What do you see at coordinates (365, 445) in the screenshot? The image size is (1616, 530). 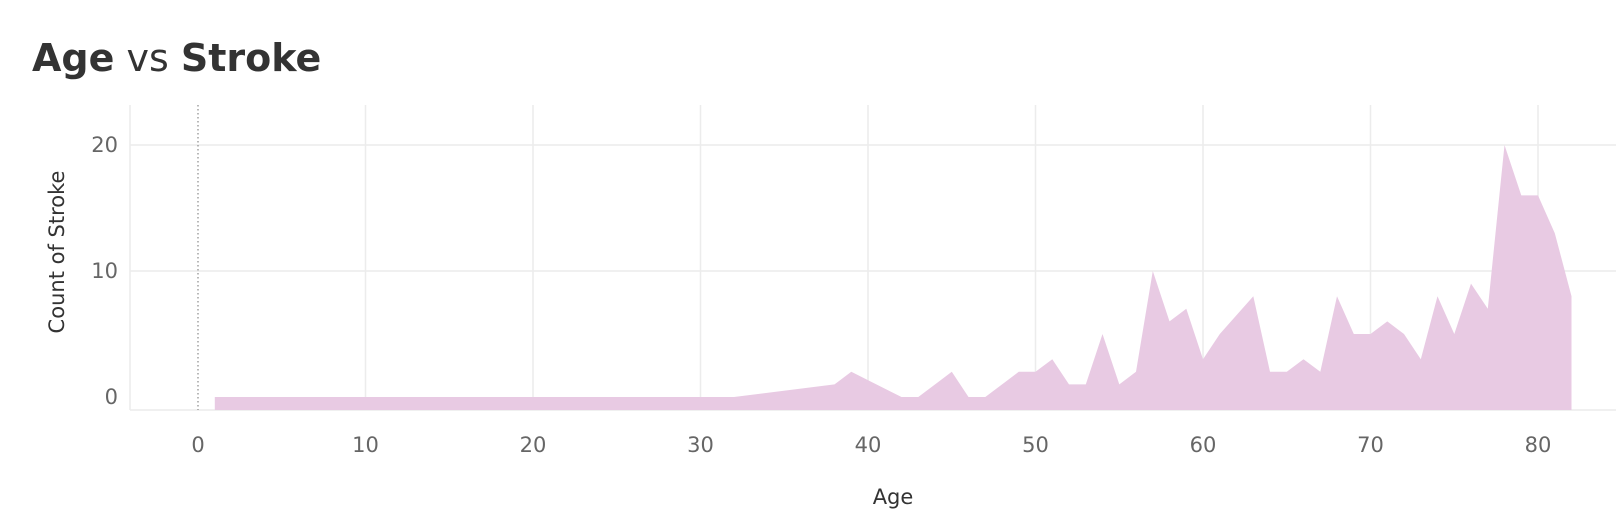 I see `x-tick-label: 10` at bounding box center [365, 445].